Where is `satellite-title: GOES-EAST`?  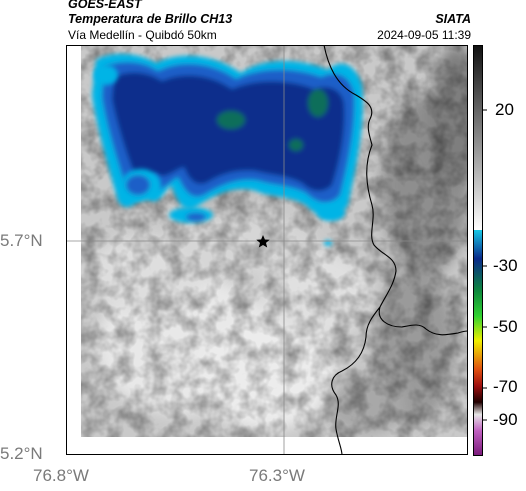 satellite-title: GOES-EAST is located at coordinates (105, 5).